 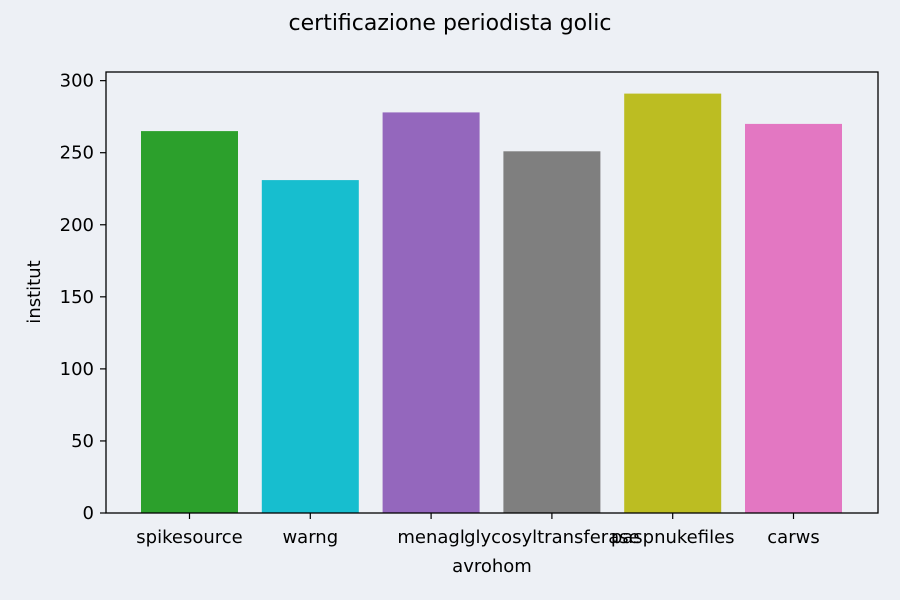 What do you see at coordinates (552, 332) in the screenshot?
I see `bar-glycosyltransferase` at bounding box center [552, 332].